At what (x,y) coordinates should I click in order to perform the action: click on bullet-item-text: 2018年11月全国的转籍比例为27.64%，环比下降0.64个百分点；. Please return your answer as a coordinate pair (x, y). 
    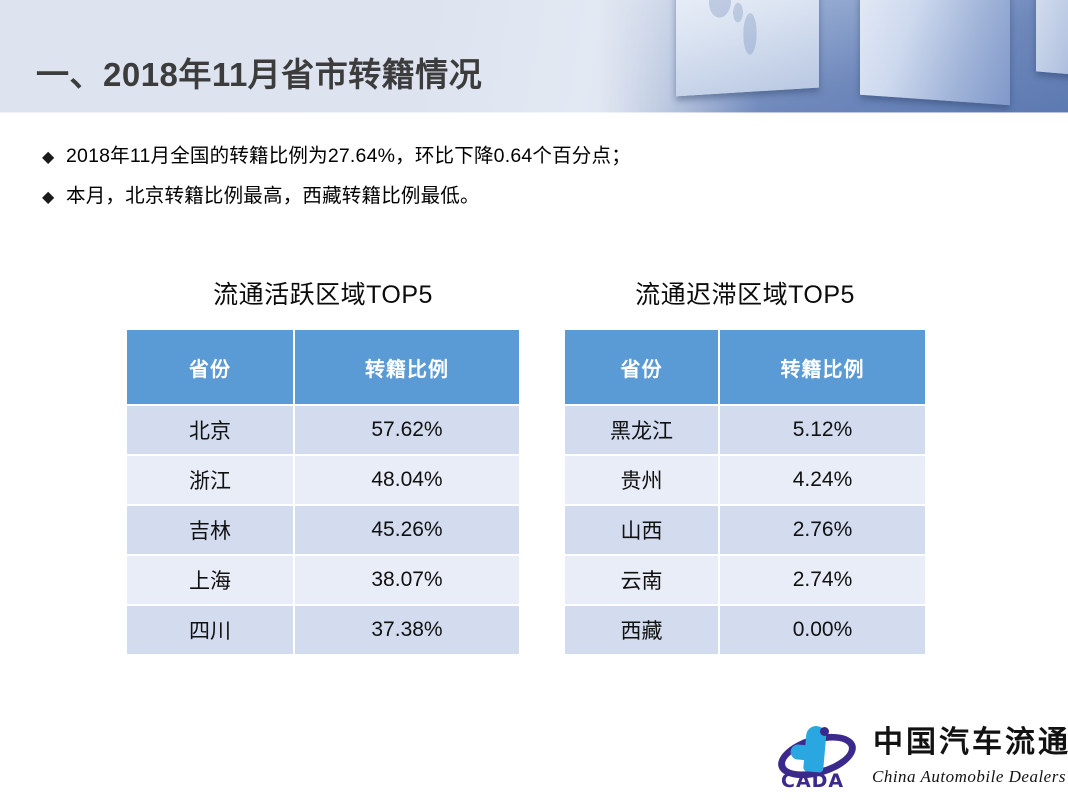
    Looking at the image, I should click on (348, 156).